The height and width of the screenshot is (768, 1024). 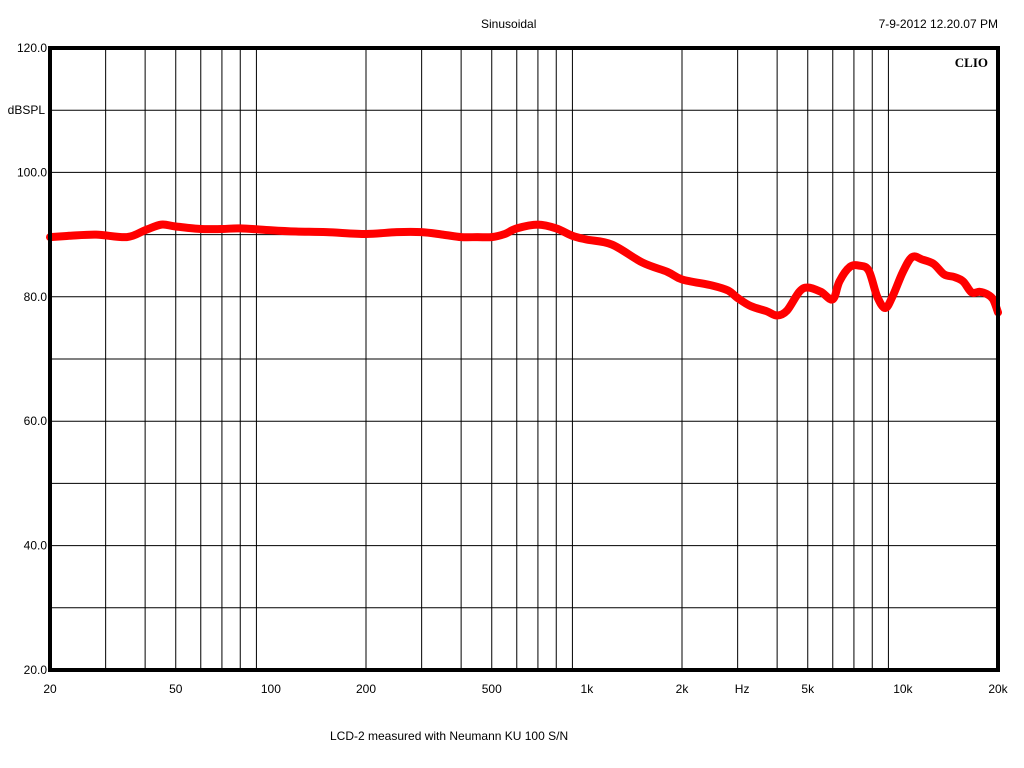 What do you see at coordinates (32, 172) in the screenshot?
I see `y-tick-label: 100.0` at bounding box center [32, 172].